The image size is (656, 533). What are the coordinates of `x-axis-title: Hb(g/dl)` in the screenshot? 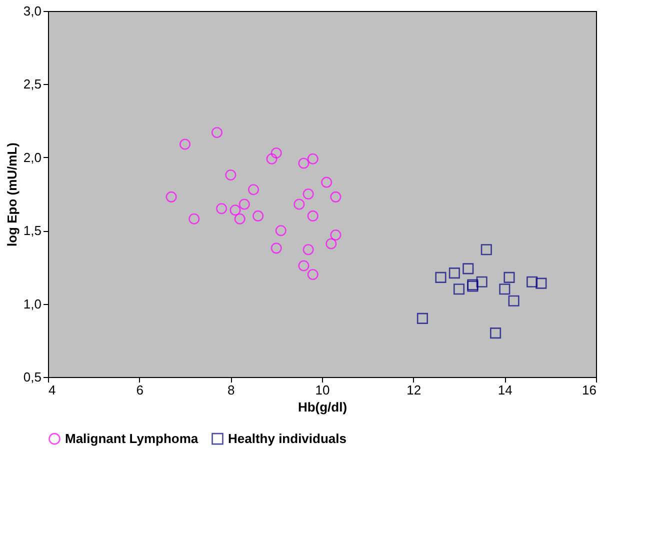 It's located at (323, 407).